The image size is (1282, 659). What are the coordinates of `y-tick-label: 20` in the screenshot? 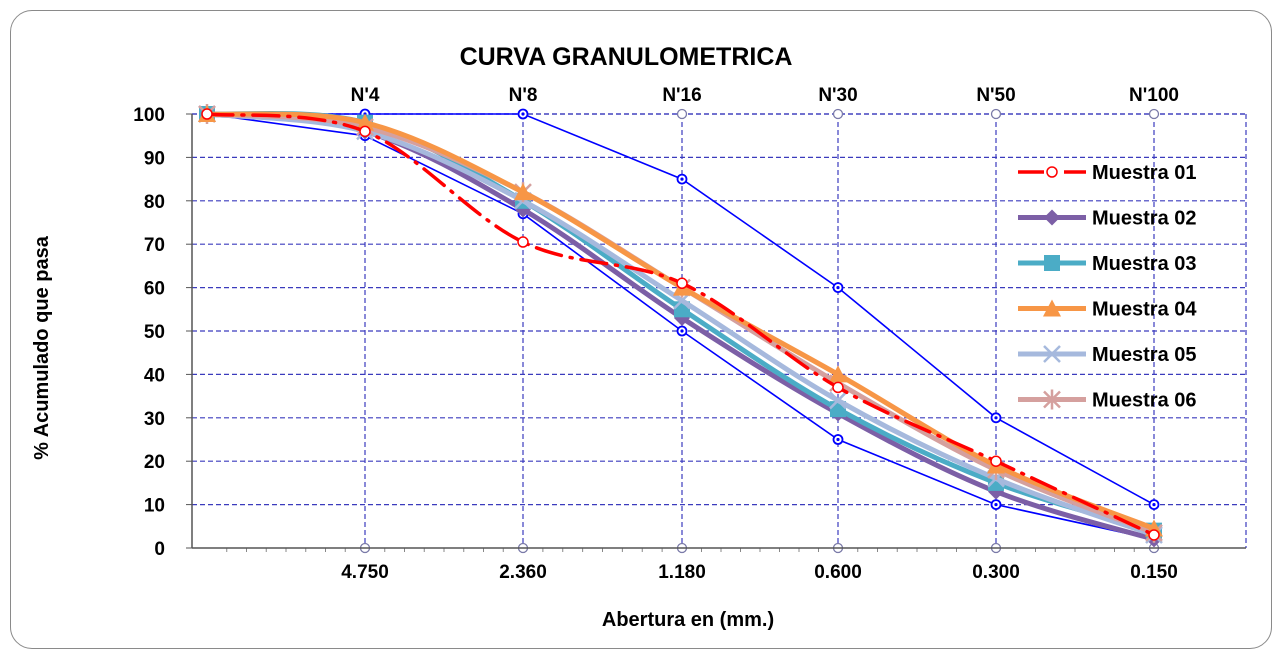 It's located at (154, 462).